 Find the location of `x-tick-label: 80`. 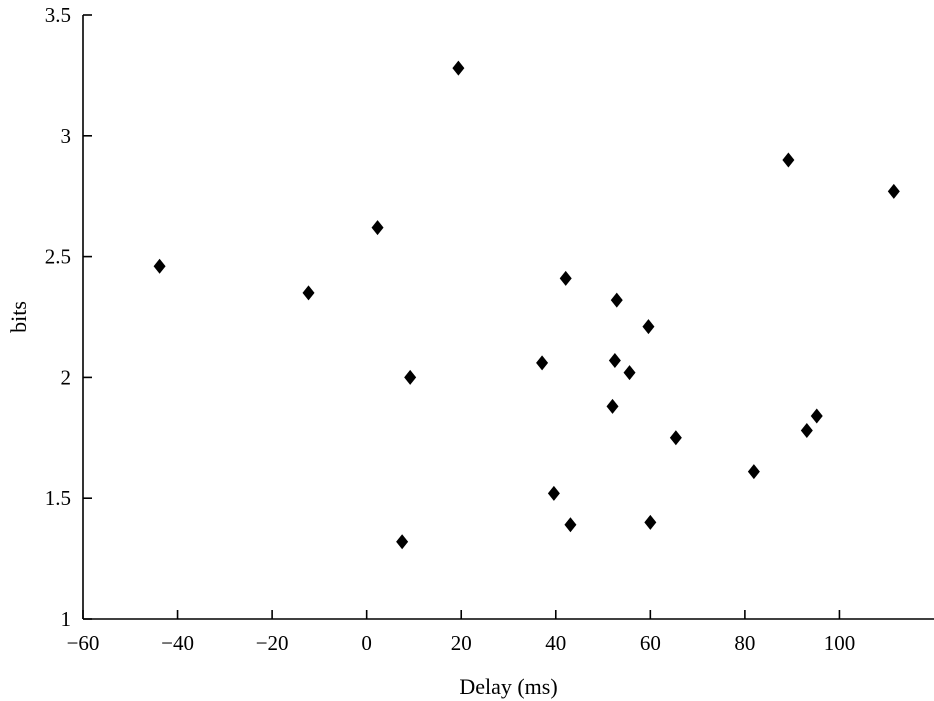

x-tick-label: 80 is located at coordinates (744, 643).